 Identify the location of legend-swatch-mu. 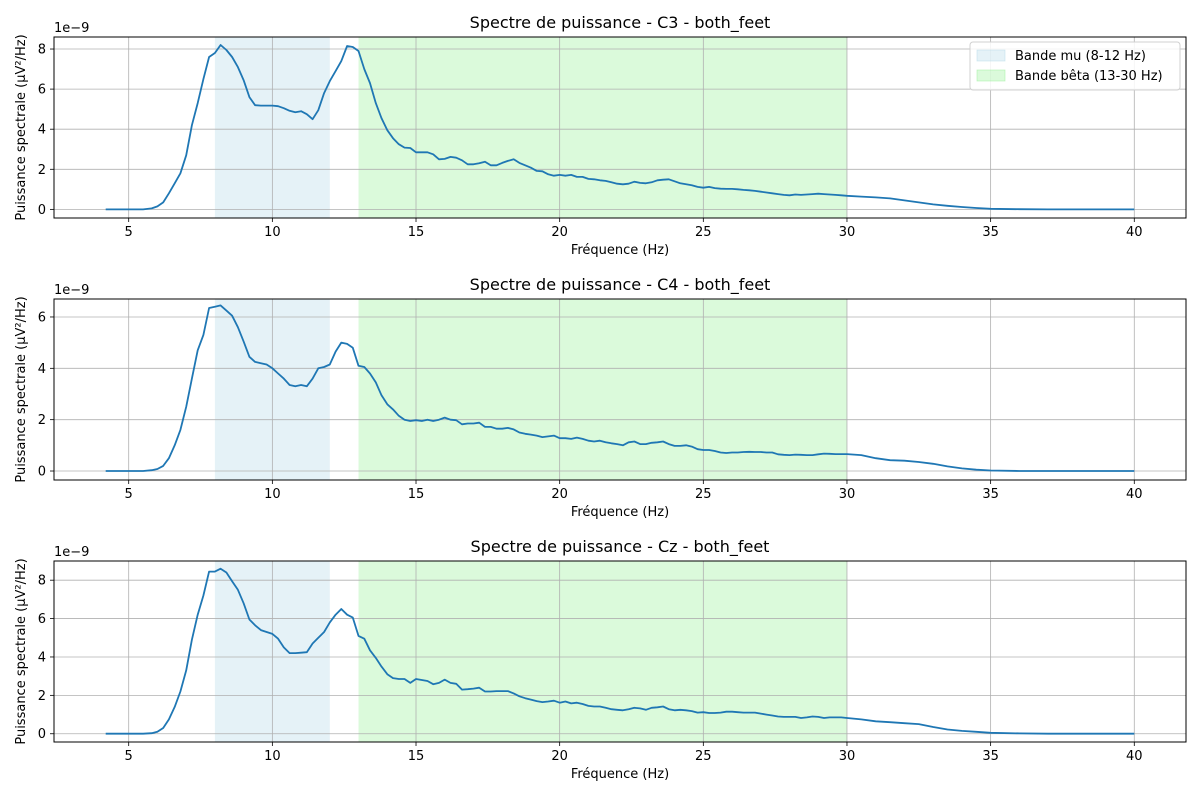
(991, 55).